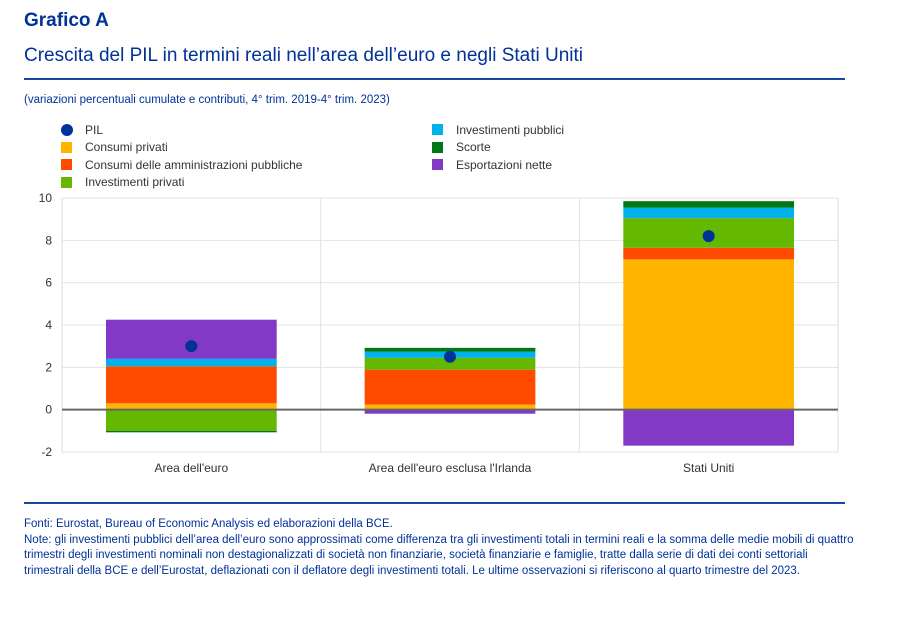 This screenshot has width=900, height=623. What do you see at coordinates (48, 367) in the screenshot?
I see `y-tick-label: 2` at bounding box center [48, 367].